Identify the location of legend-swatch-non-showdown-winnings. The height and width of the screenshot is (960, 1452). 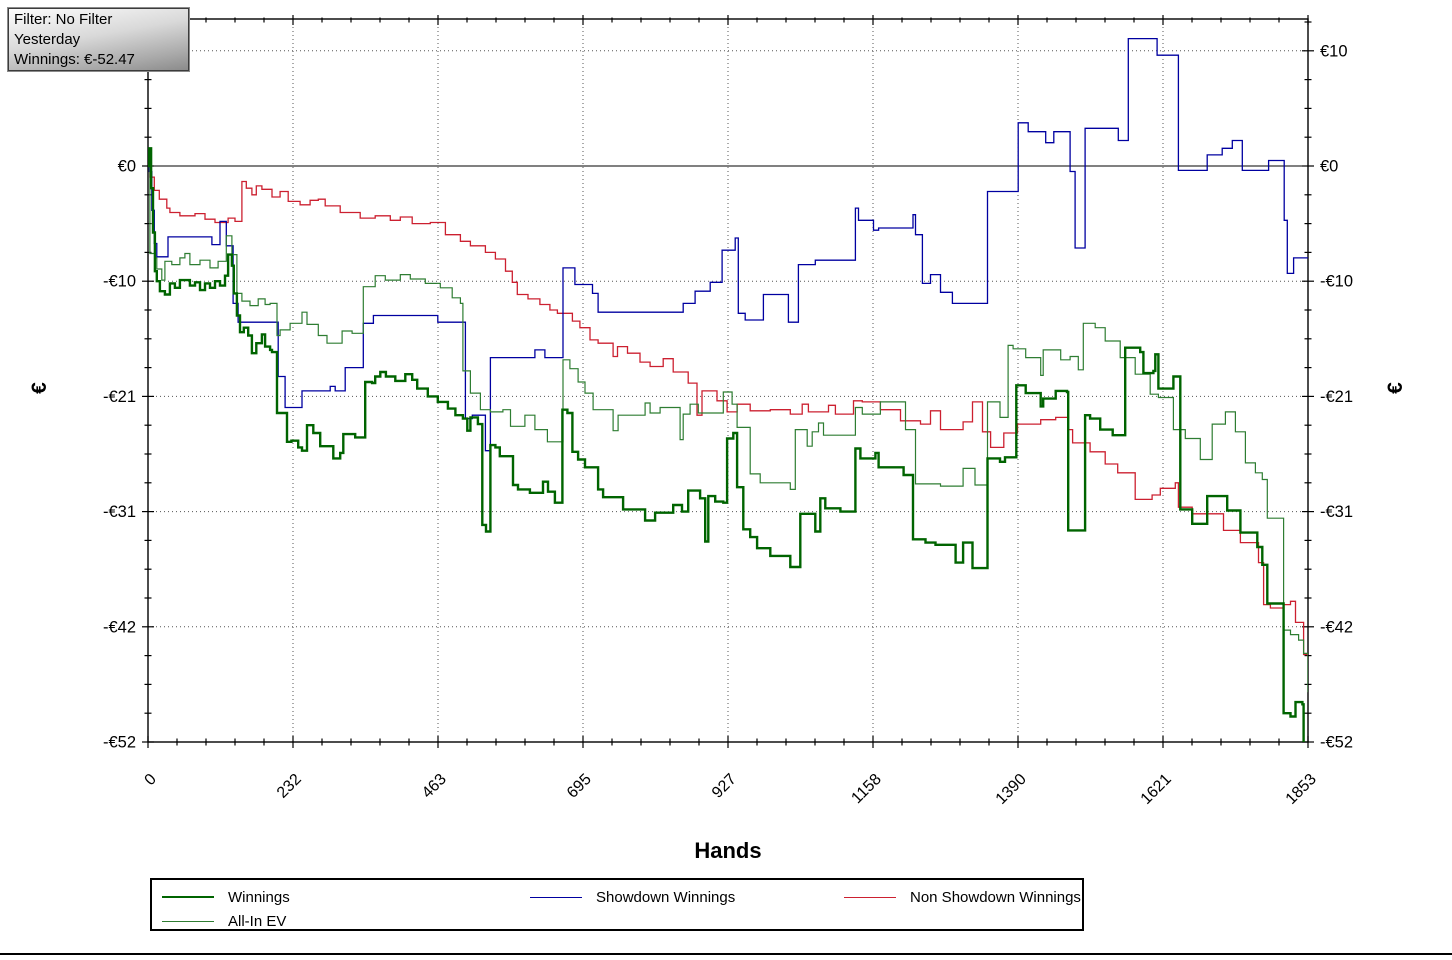
(870, 897).